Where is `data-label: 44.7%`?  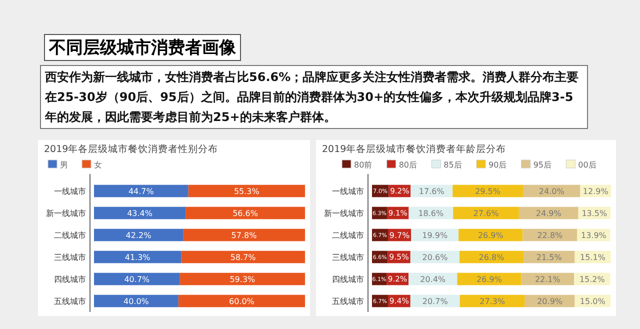 data-label: 44.7% is located at coordinates (141, 191).